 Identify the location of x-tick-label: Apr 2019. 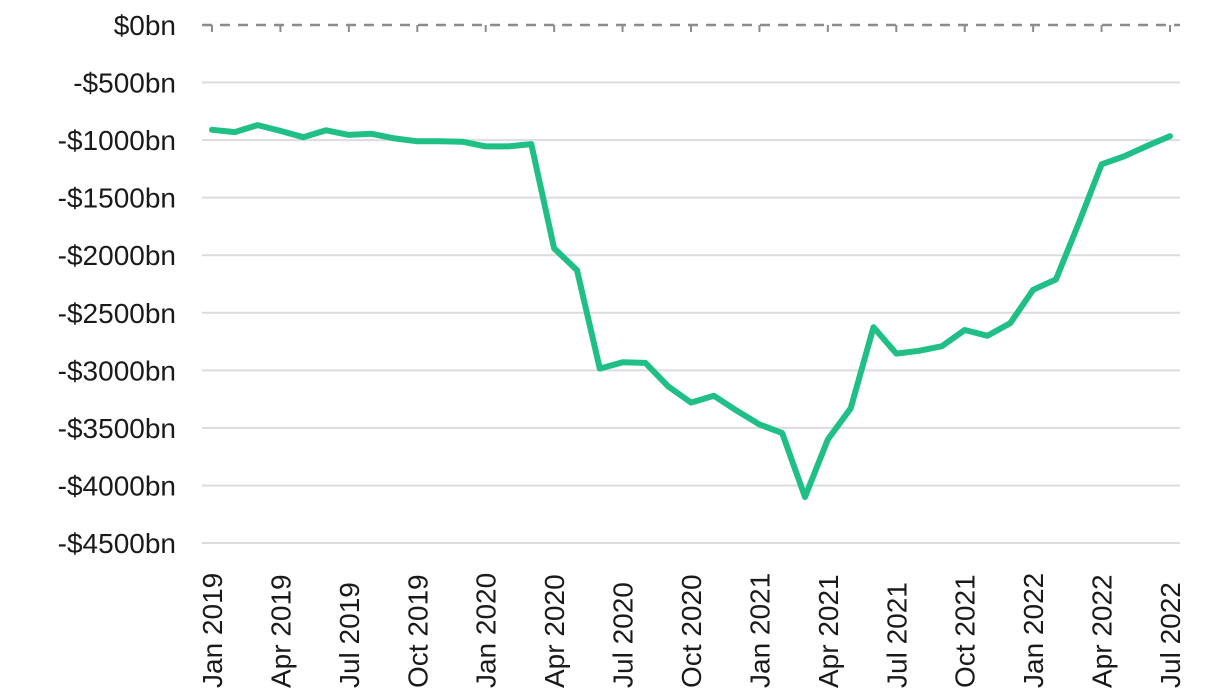
(280, 631).